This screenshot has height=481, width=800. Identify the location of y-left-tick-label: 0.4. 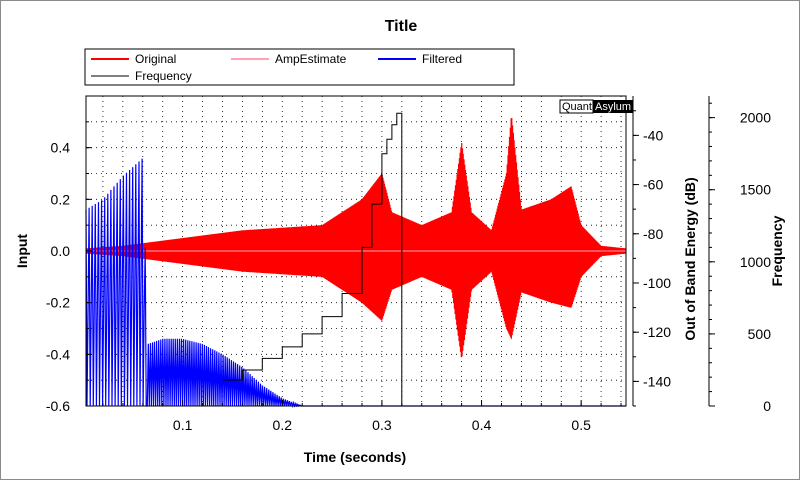
(61, 148).